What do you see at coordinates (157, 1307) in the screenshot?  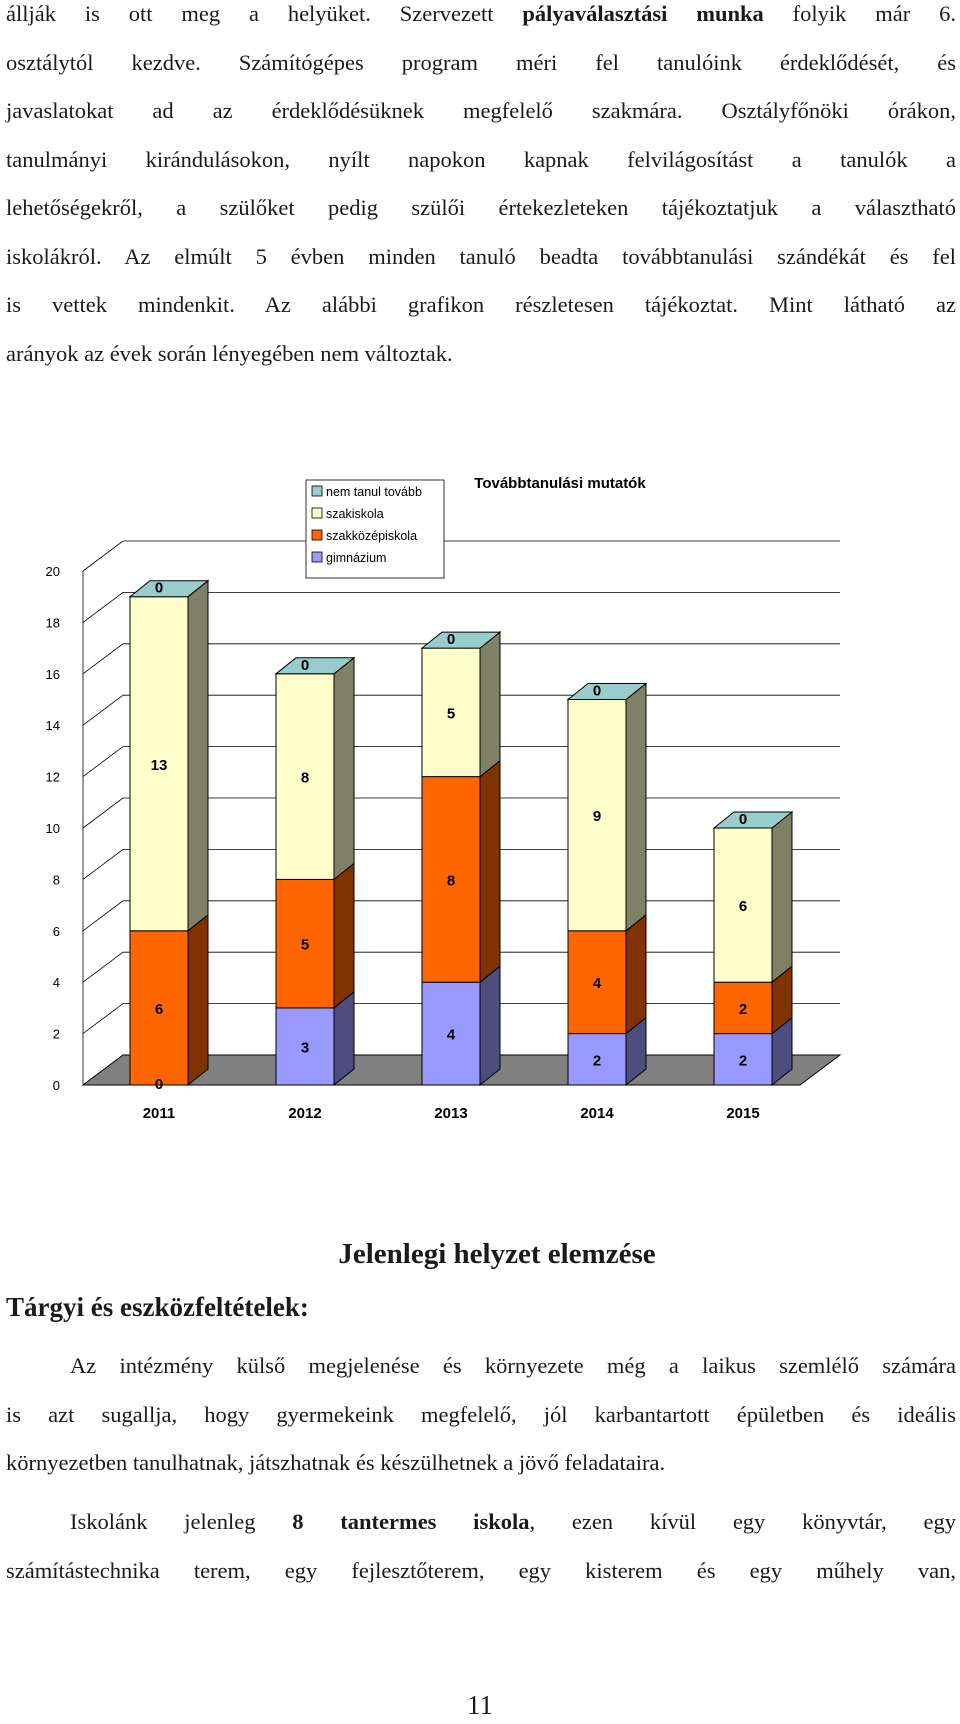 I see `subsection-title: Tárgyi és eszközfeltételek:` at bounding box center [157, 1307].